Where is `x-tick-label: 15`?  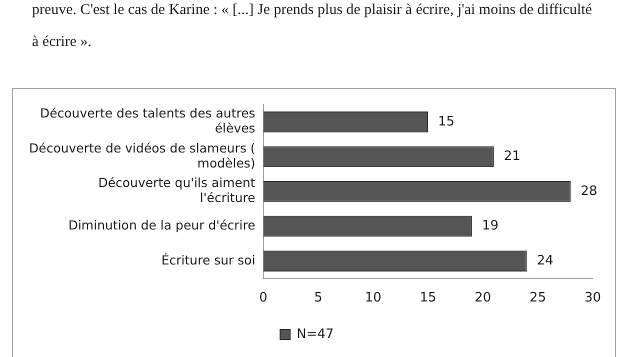 x-tick-label: 15 is located at coordinates (428, 298).